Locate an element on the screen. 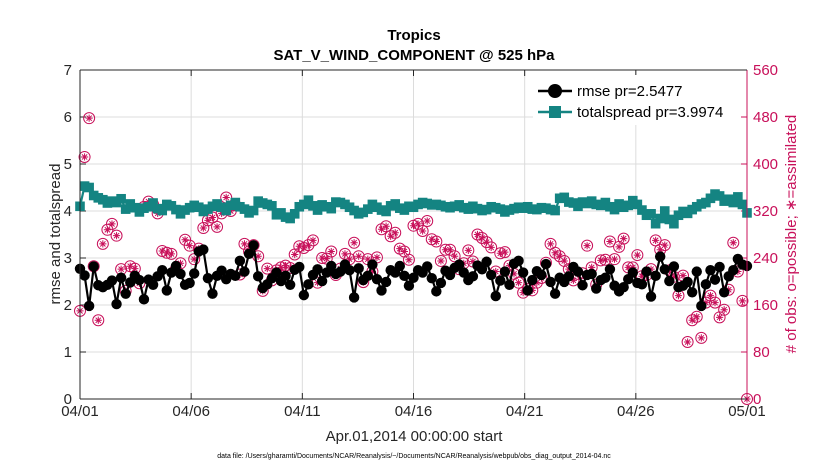 This screenshot has width=830, height=470. legend-box is located at coordinates (637, 100).